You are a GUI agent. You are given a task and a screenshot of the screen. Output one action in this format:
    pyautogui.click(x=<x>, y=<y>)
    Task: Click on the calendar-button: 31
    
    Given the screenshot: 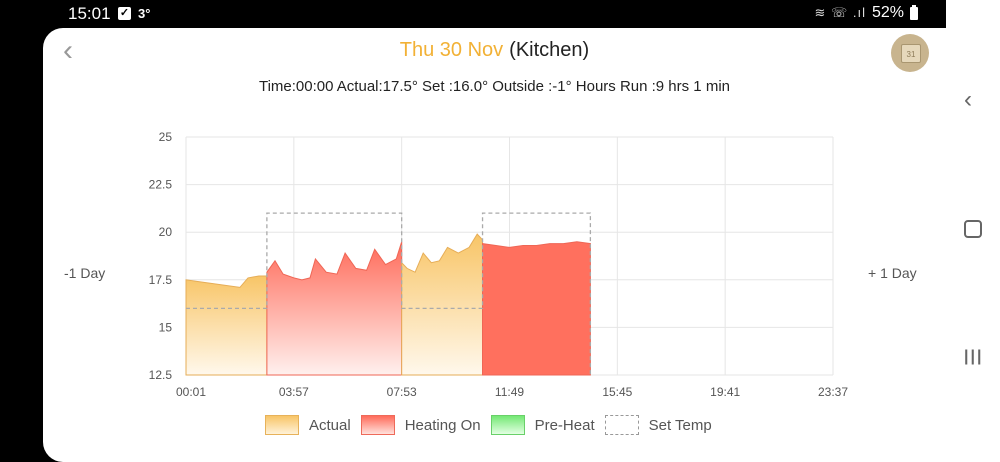 What is the action you would take?
    pyautogui.click(x=910, y=53)
    